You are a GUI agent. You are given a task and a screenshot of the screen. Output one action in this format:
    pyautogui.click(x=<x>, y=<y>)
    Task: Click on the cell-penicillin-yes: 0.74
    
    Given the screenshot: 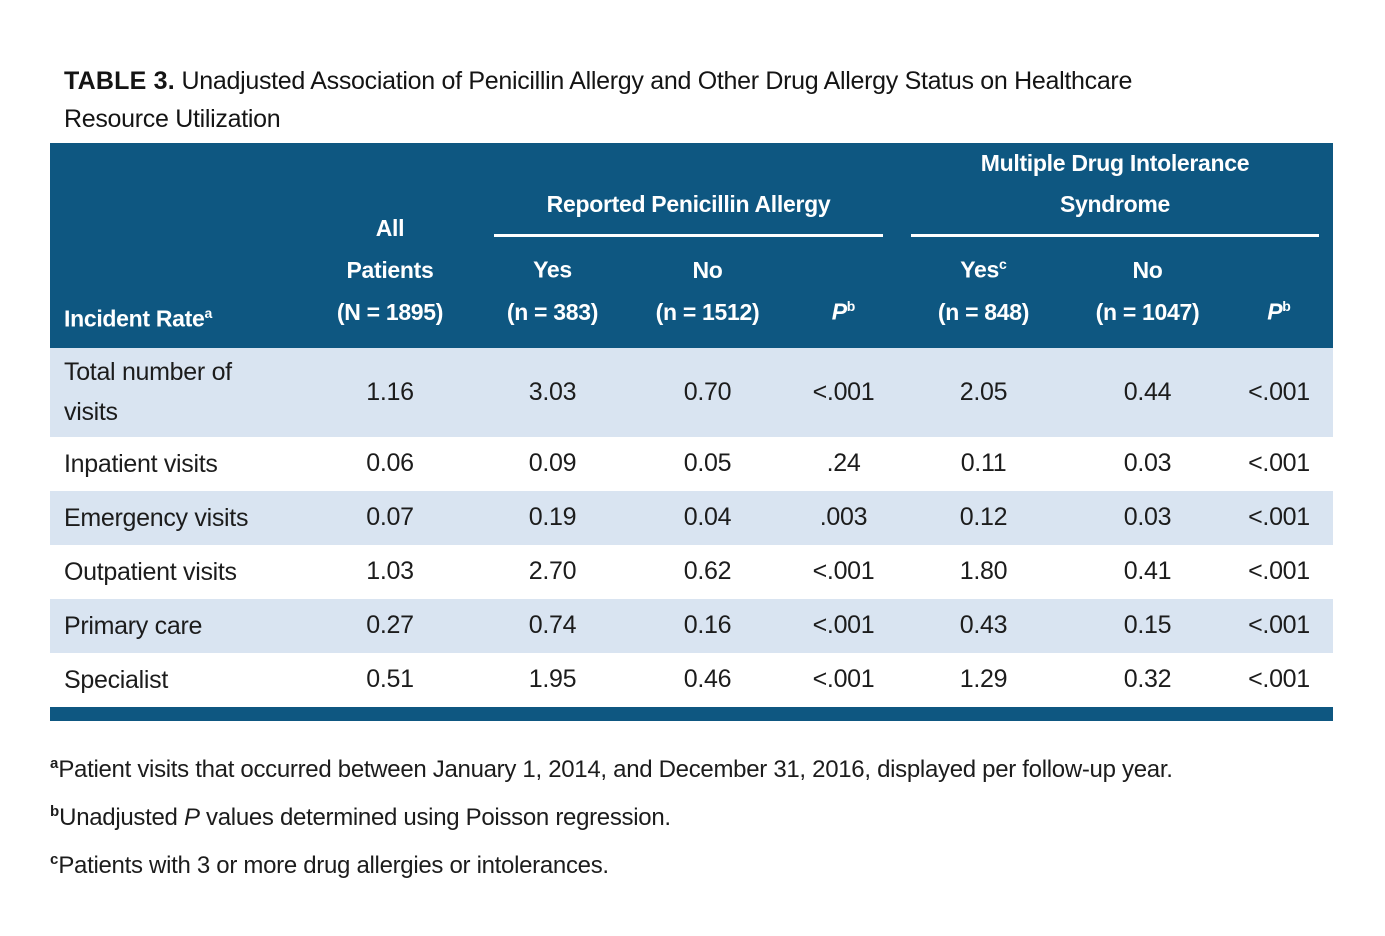 What is the action you would take?
    pyautogui.click(x=552, y=625)
    